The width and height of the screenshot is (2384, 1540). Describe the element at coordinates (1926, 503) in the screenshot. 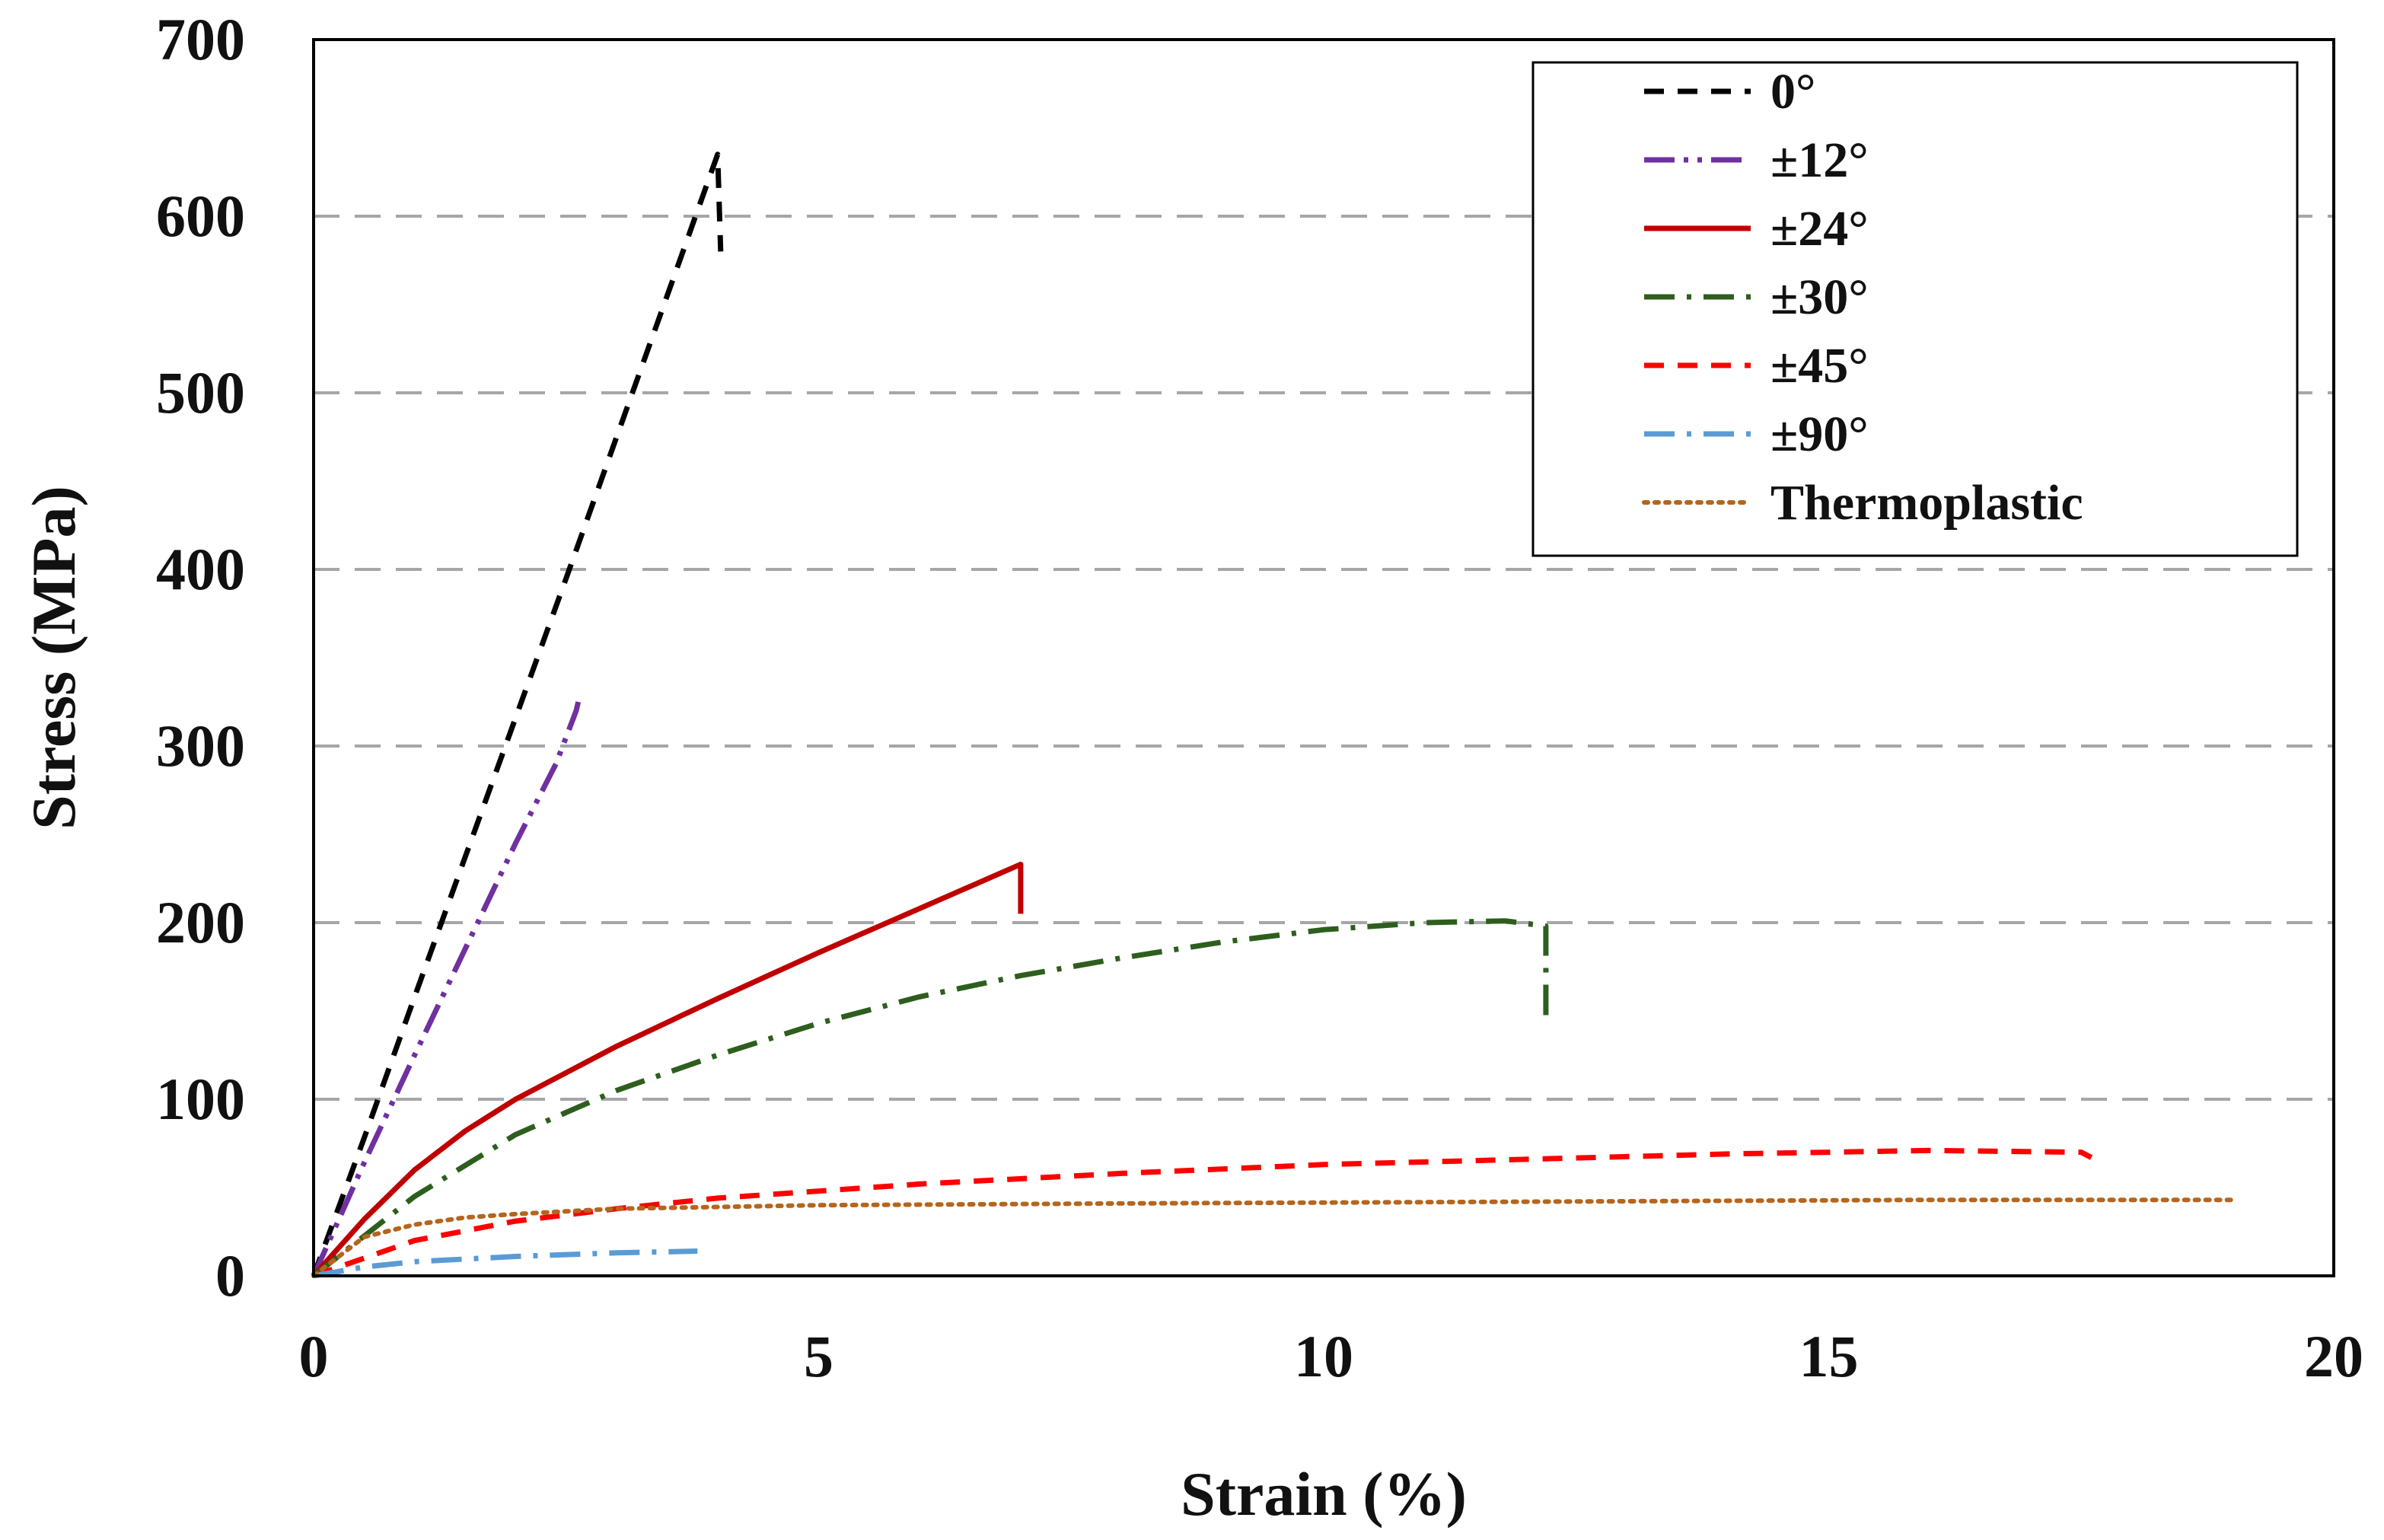

I see `legend-label-6: Thermoplastic` at that location.